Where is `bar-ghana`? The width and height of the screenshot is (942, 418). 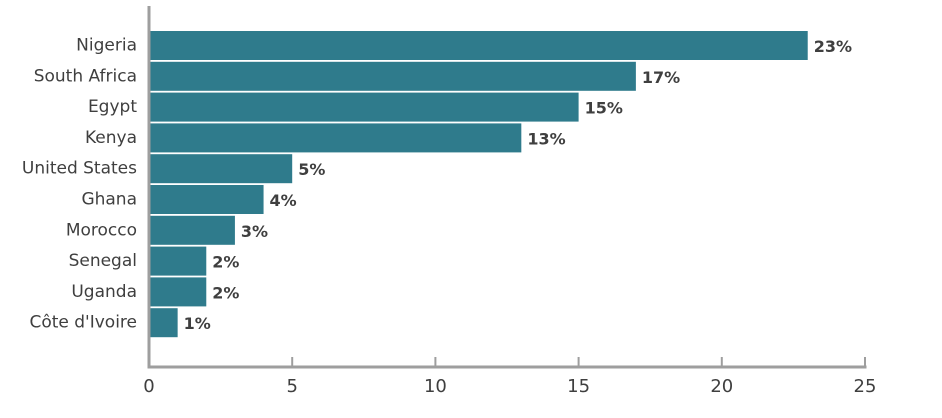 bar-ghana is located at coordinates (207, 199).